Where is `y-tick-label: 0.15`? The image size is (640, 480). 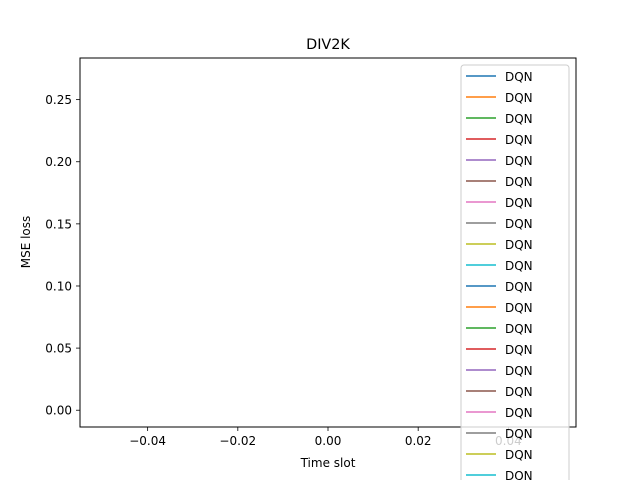 y-tick-label: 0.15 is located at coordinates (58, 224).